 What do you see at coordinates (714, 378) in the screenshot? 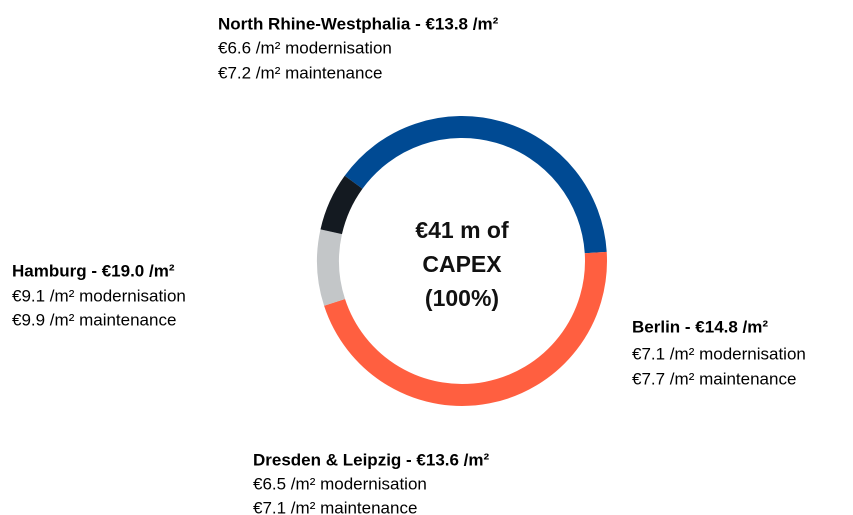
I see `annotation-line: €7.7 /m² maintenance` at bounding box center [714, 378].